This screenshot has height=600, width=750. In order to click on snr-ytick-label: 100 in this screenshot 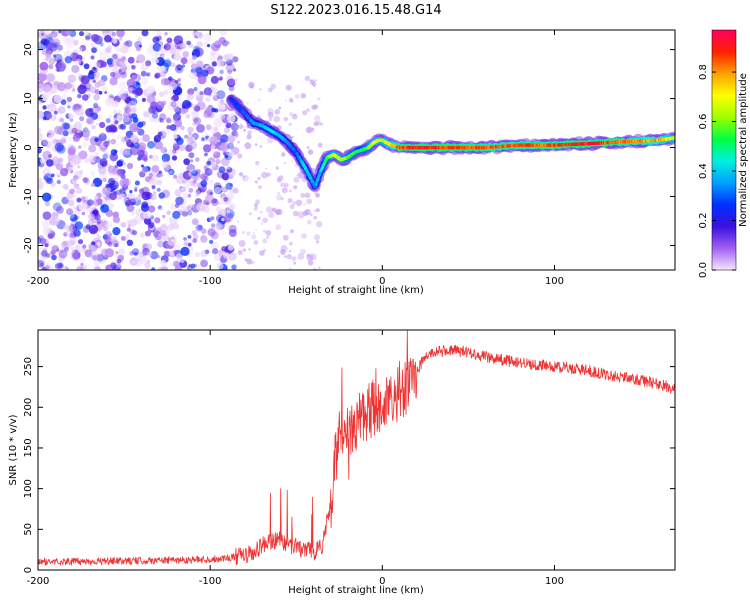, I will do `click(28, 488)`.